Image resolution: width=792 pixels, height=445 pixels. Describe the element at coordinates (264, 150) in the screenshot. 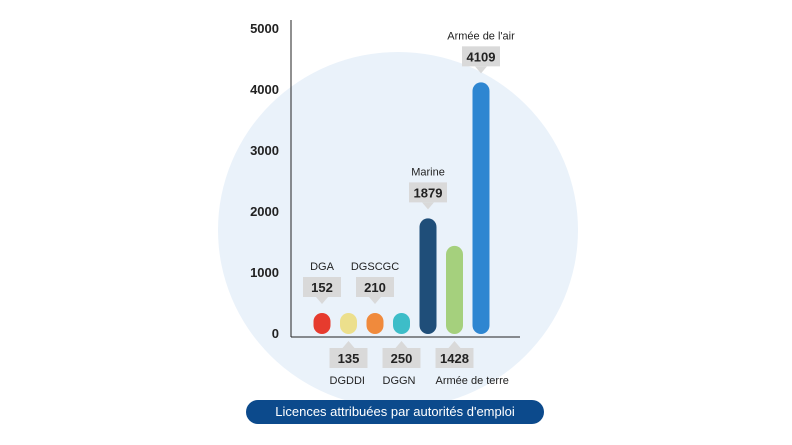

I see `y-tick-label: 3000` at that location.